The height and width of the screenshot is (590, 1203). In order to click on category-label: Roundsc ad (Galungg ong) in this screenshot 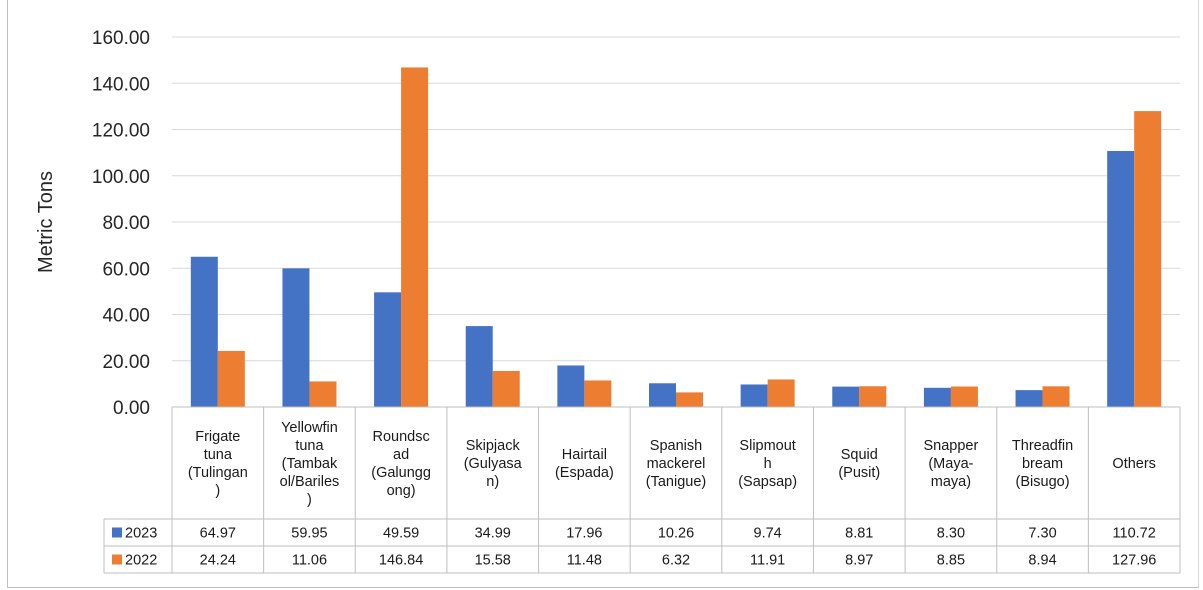, I will do `click(401, 464)`.